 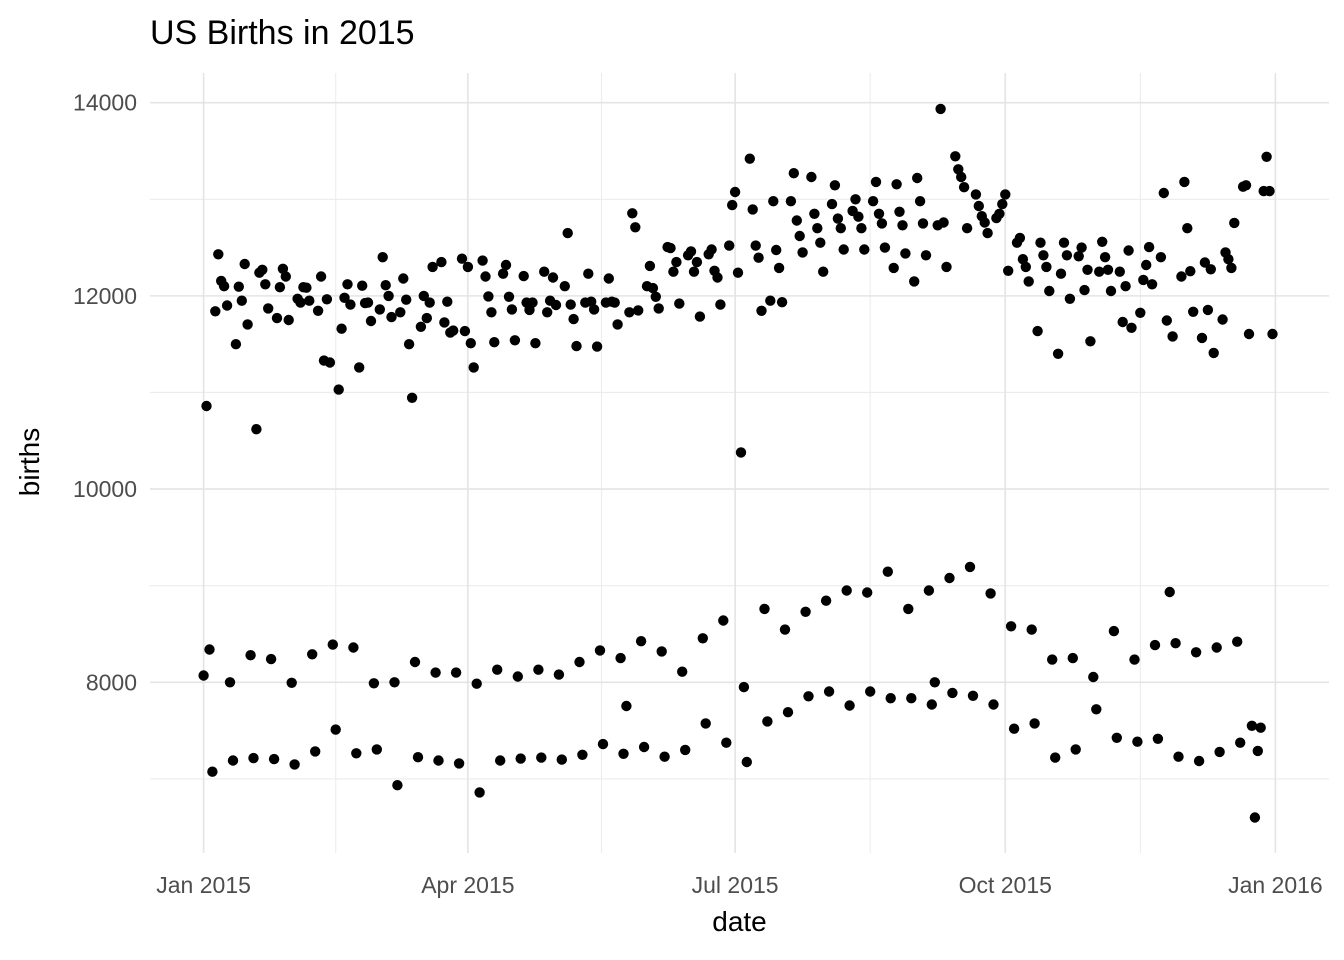 I want to click on y-tick-label: 14000, so click(x=105, y=103).